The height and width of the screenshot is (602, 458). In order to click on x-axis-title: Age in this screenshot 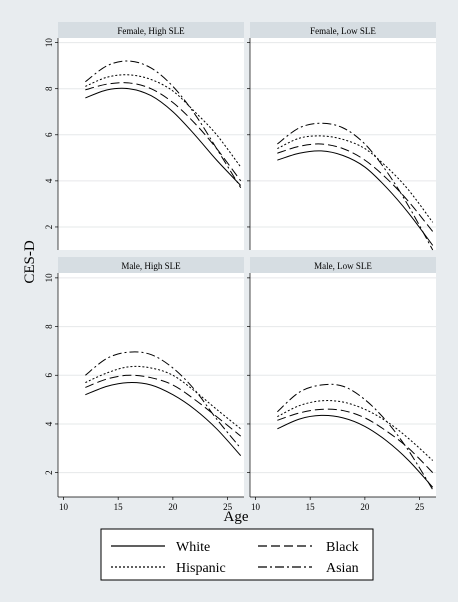, I will do `click(236, 517)`.